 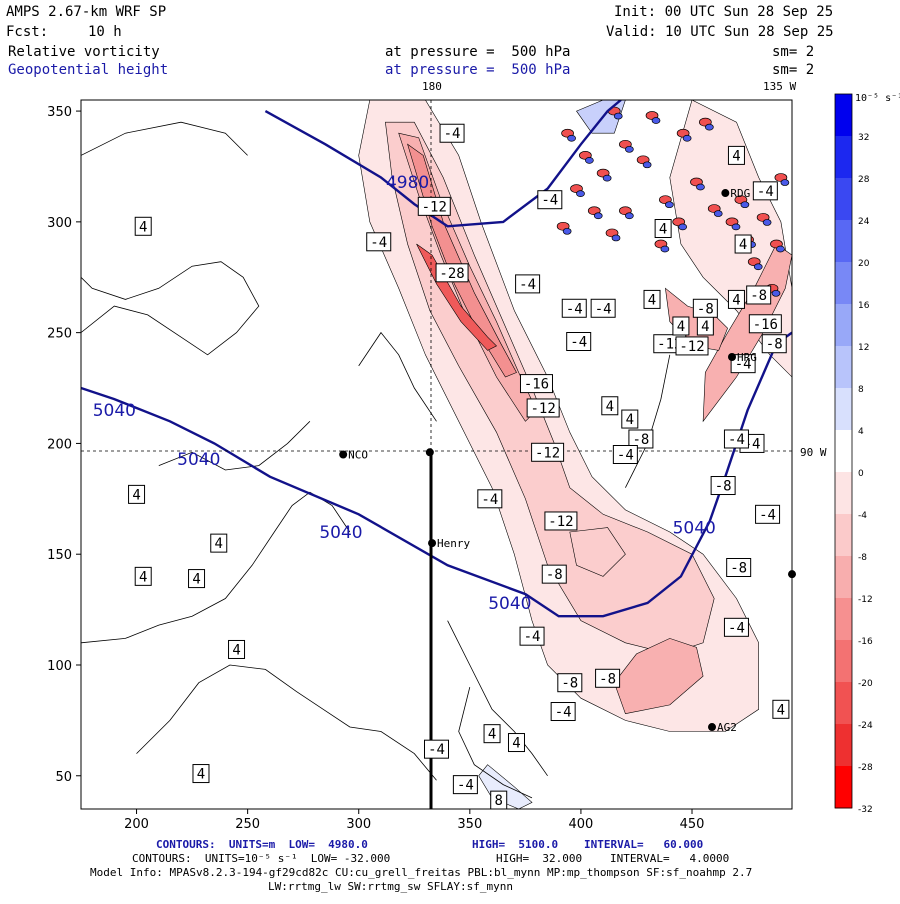 What do you see at coordinates (861, 432) in the screenshot?
I see `colorbar-tick-label: 4` at bounding box center [861, 432].